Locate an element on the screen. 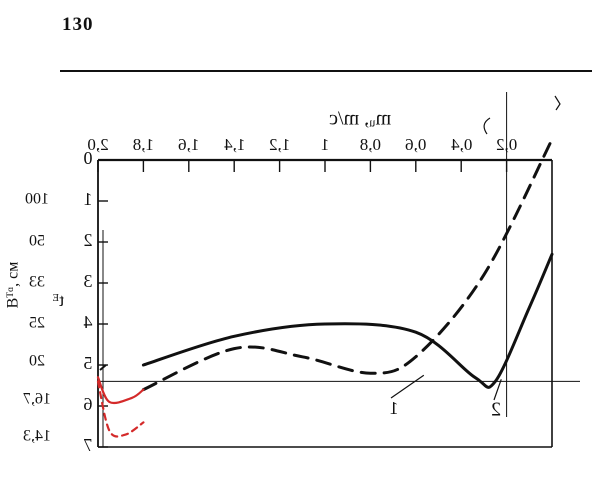 This screenshot has height=480, width=600. y-inner-tick-label: 4 is located at coordinates (88, 322).